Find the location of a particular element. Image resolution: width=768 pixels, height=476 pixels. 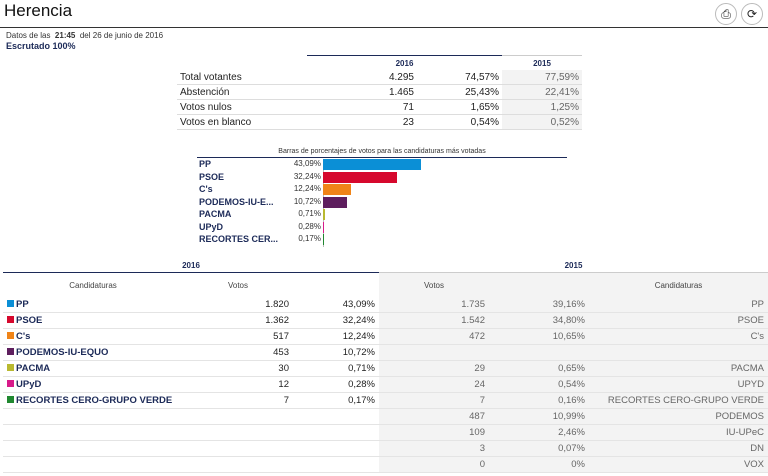

refresh-button: ⟳ is located at coordinates (752, 14).